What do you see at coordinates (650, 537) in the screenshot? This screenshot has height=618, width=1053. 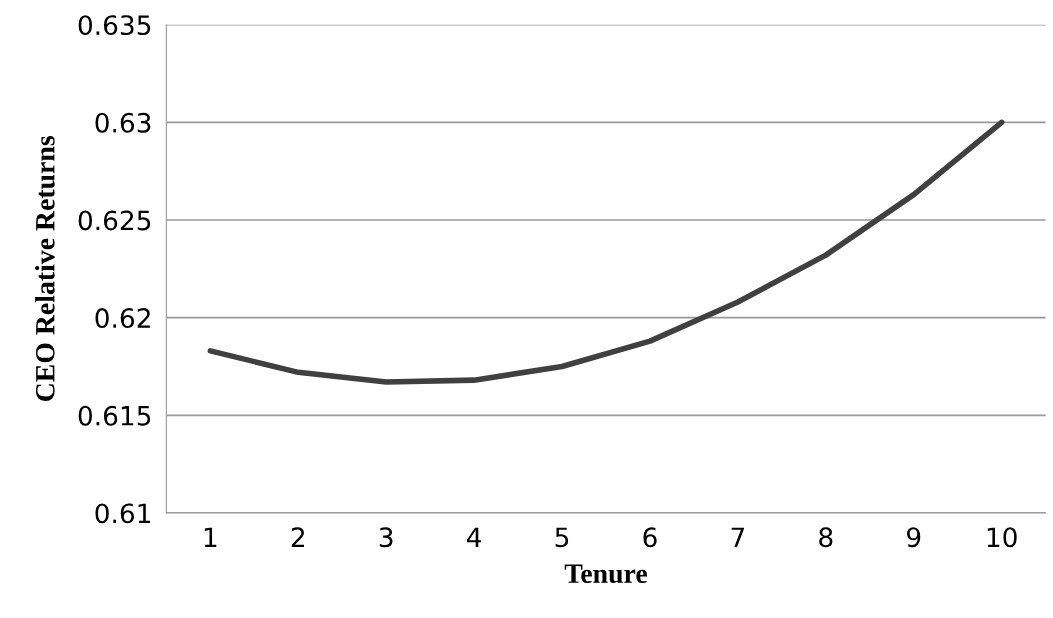 I see `x-tick-label: 6` at bounding box center [650, 537].